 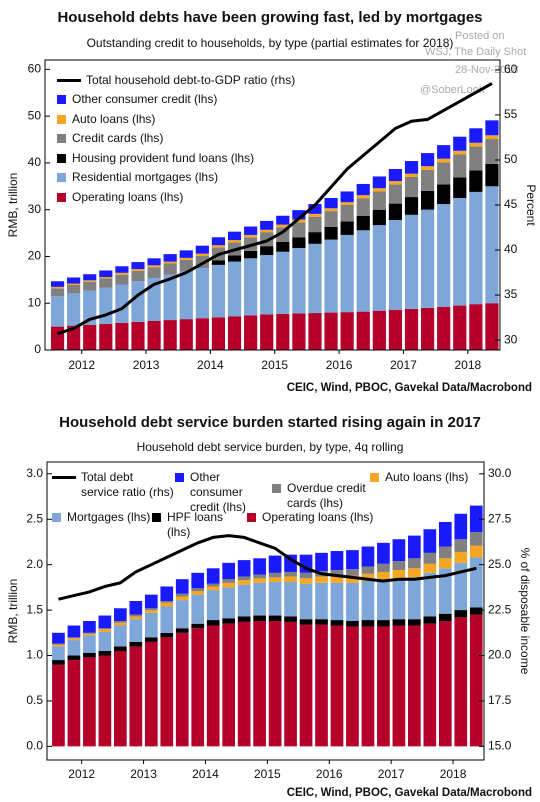 I want to click on legend-label: Auto loans (lhs), so click(x=427, y=477).